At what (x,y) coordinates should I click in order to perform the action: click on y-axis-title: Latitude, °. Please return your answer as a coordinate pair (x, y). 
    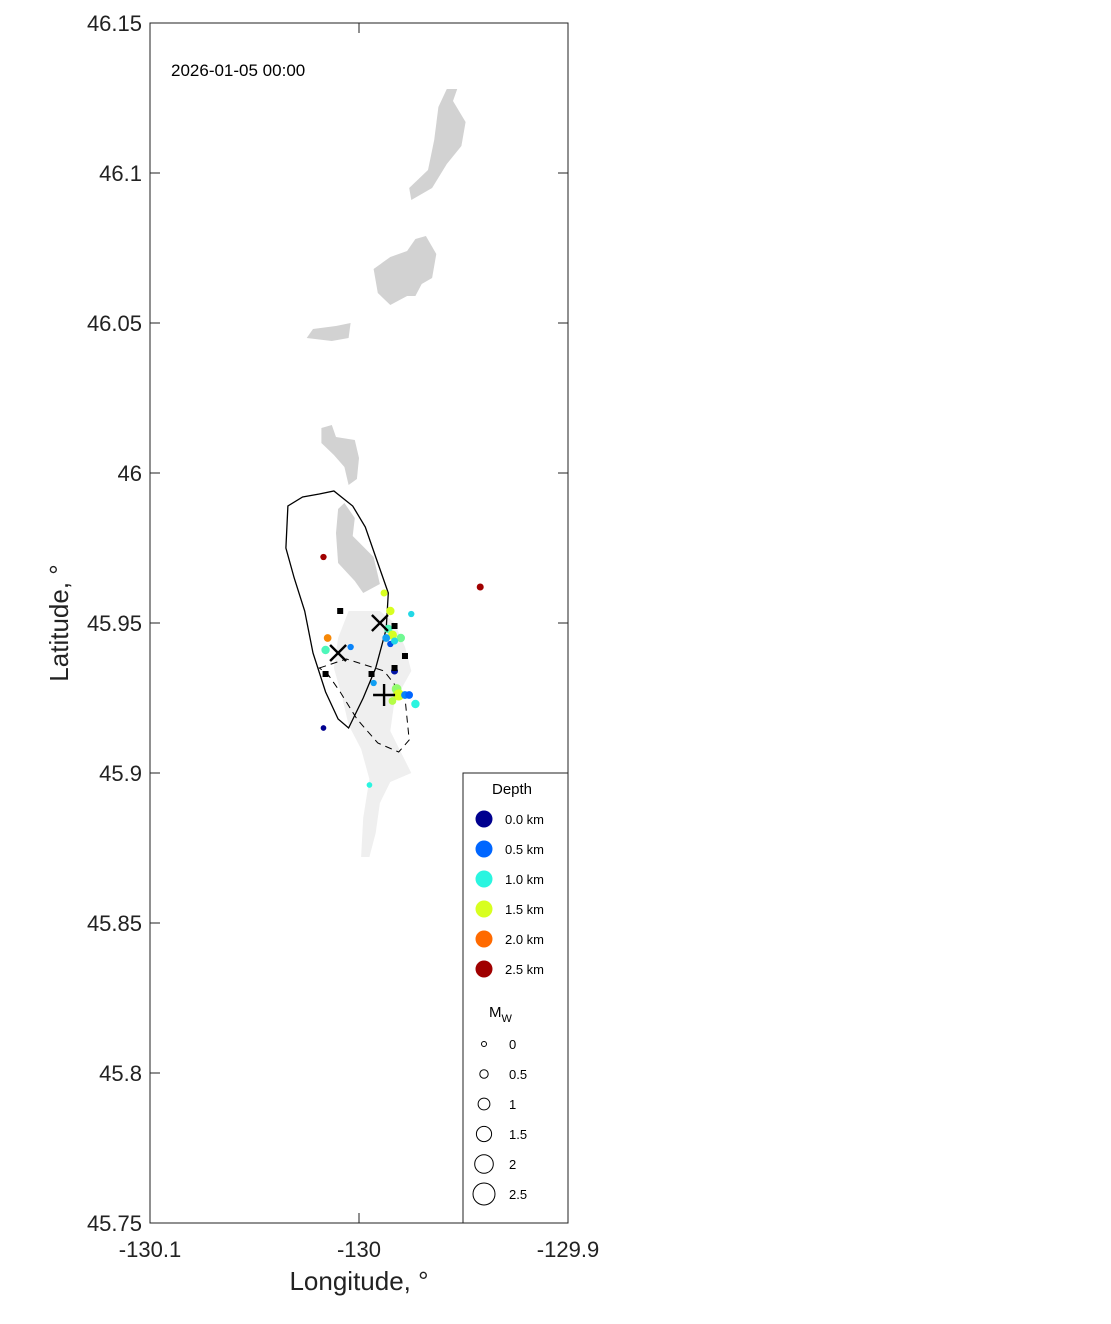
    Looking at the image, I should click on (59, 622).